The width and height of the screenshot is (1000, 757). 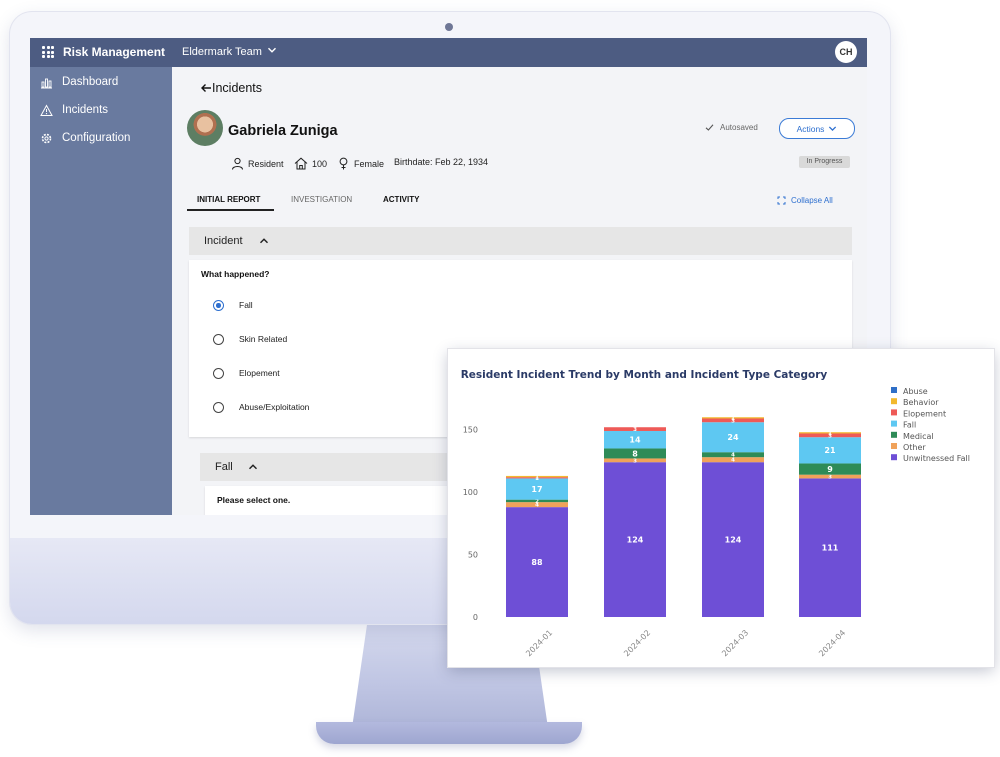 What do you see at coordinates (46, 83) in the screenshot?
I see `bar-chart-icon` at bounding box center [46, 83].